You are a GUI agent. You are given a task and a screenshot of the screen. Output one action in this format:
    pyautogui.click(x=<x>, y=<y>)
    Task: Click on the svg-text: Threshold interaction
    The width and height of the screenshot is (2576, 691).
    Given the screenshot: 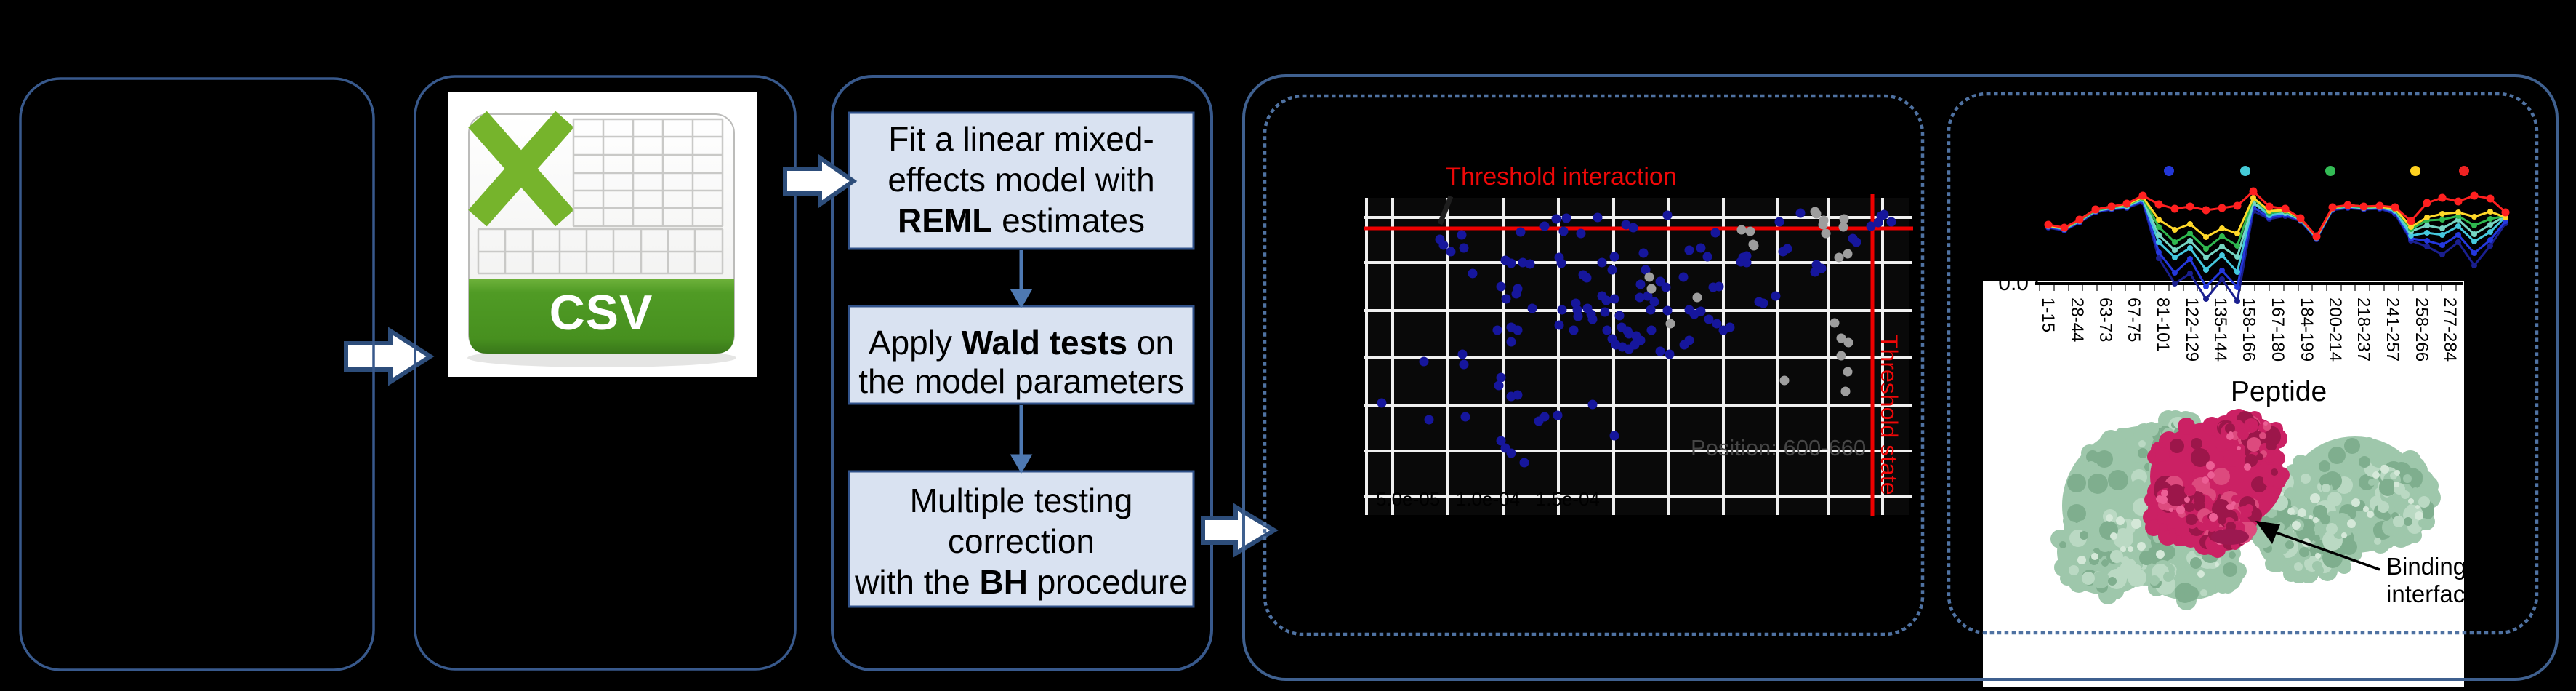 What is the action you would take?
    pyautogui.click(x=1561, y=177)
    